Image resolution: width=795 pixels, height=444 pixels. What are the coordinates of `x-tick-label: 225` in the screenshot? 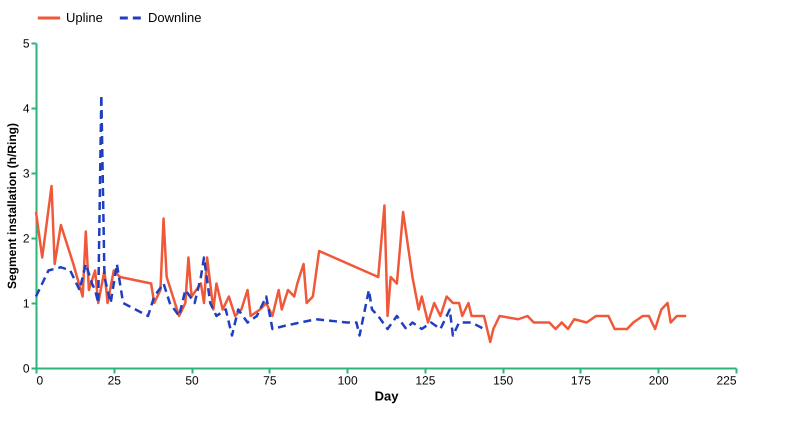 It's located at (726, 381).